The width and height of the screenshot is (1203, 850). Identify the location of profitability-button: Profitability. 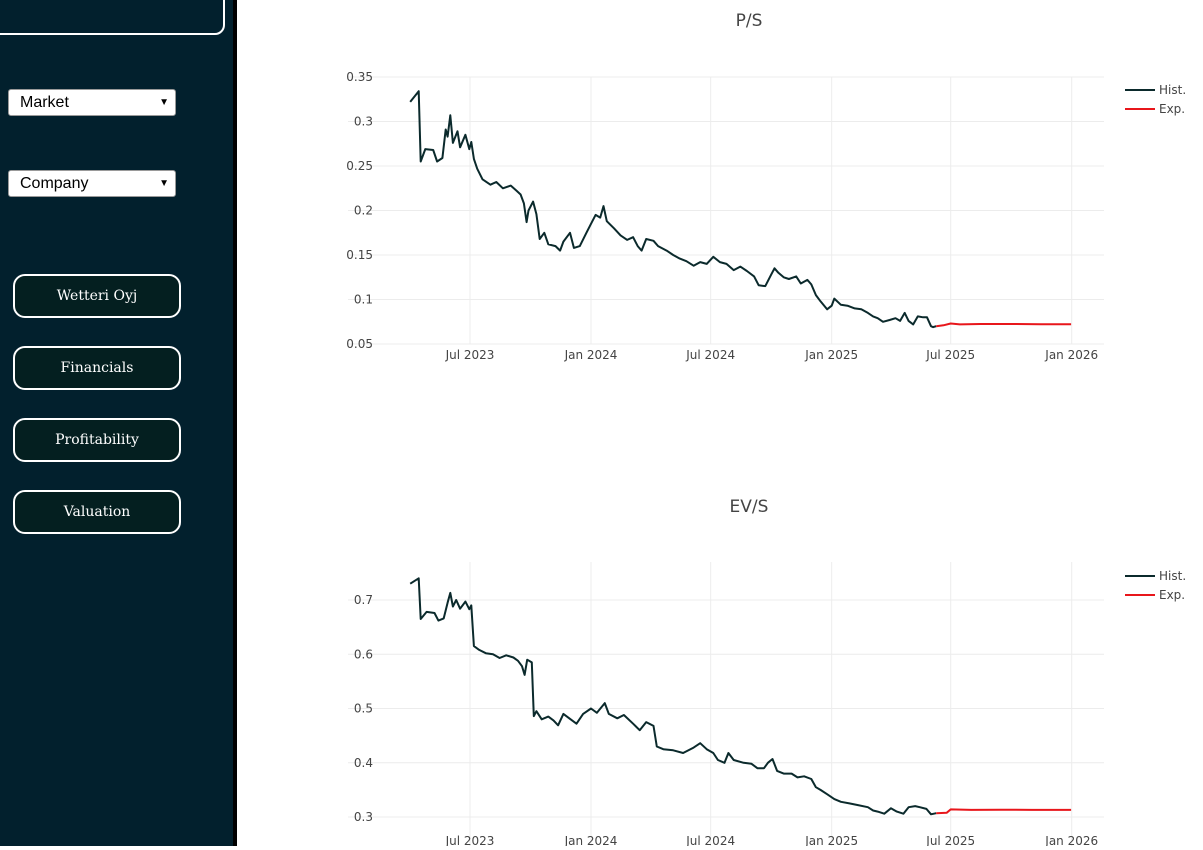
(97, 440).